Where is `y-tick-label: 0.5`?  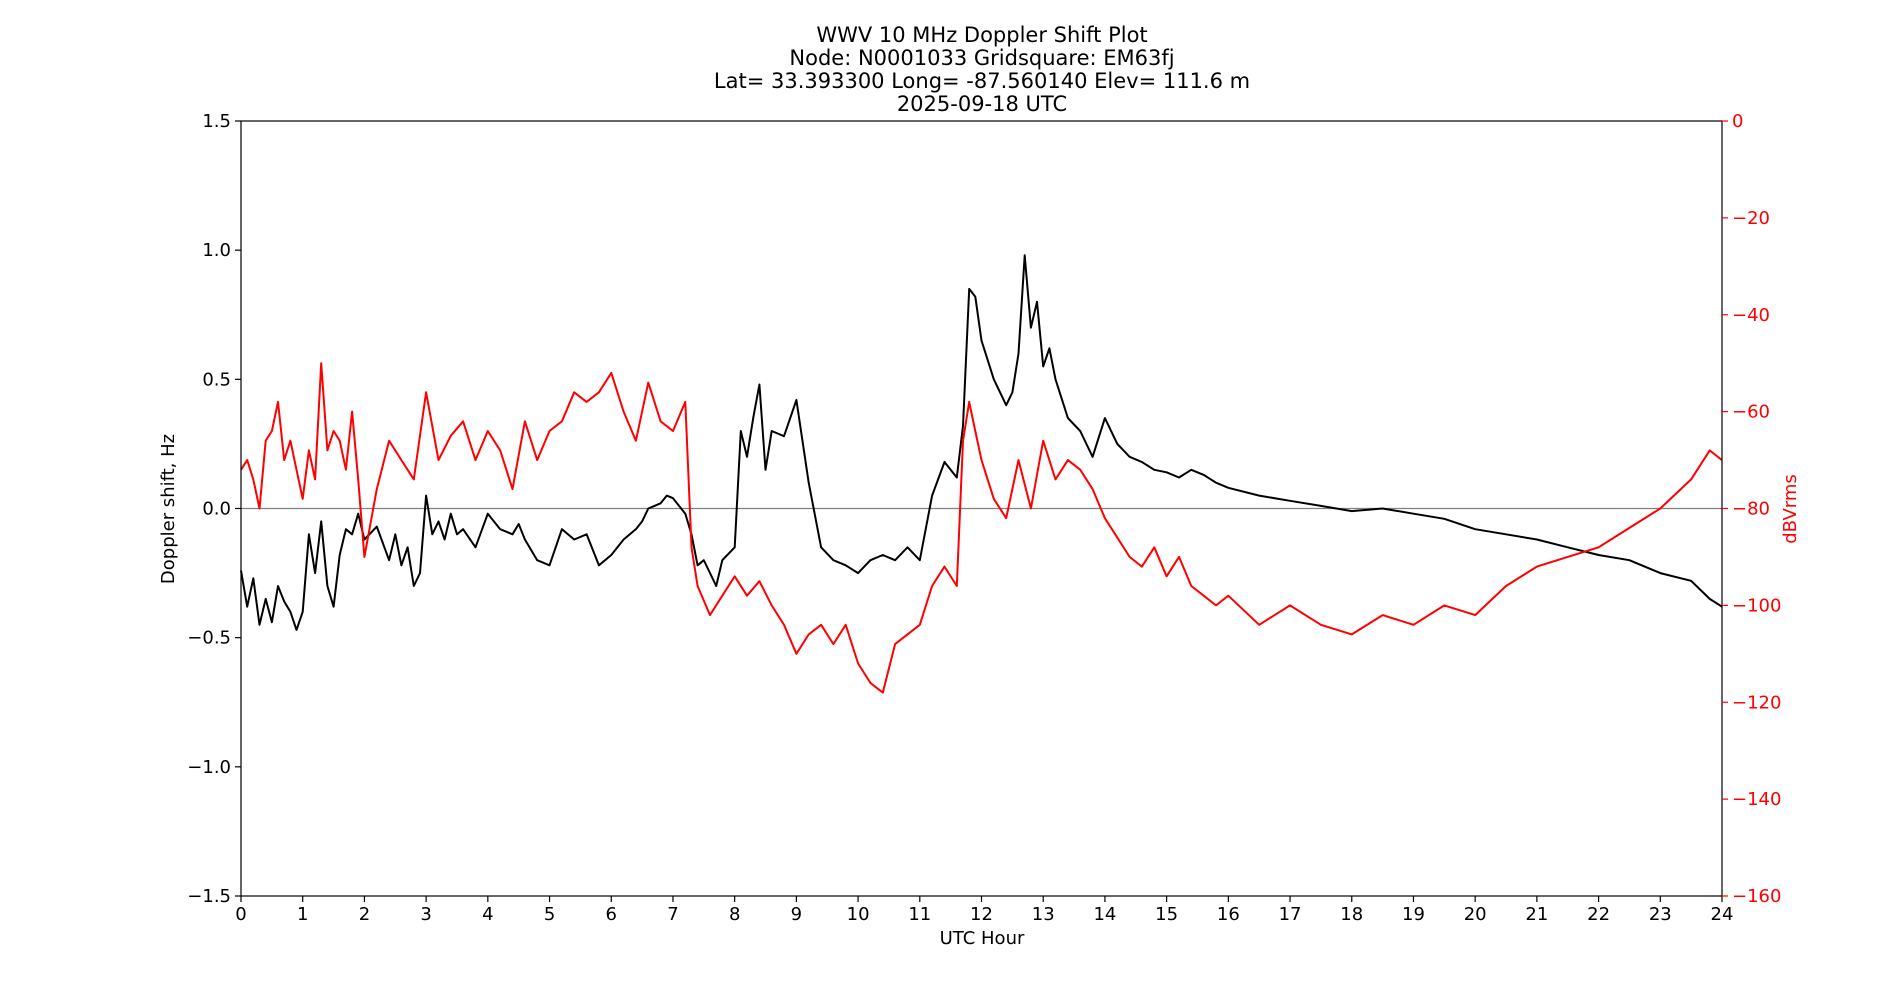 y-tick-label: 0.5 is located at coordinates (216, 379).